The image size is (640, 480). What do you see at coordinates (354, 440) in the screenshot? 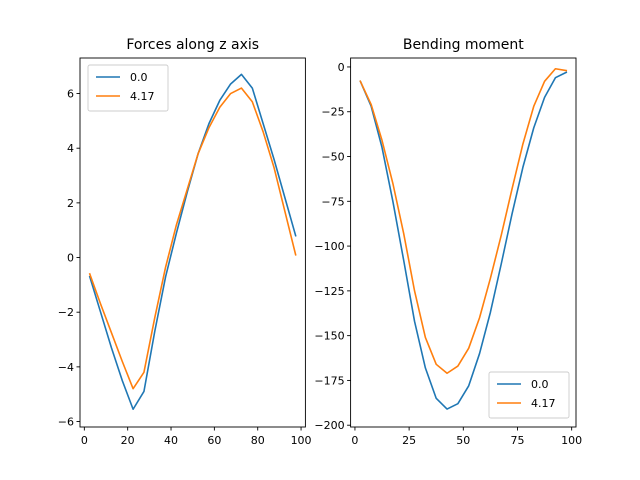
I see `bending-x-tick-label: 0` at bounding box center [354, 440].